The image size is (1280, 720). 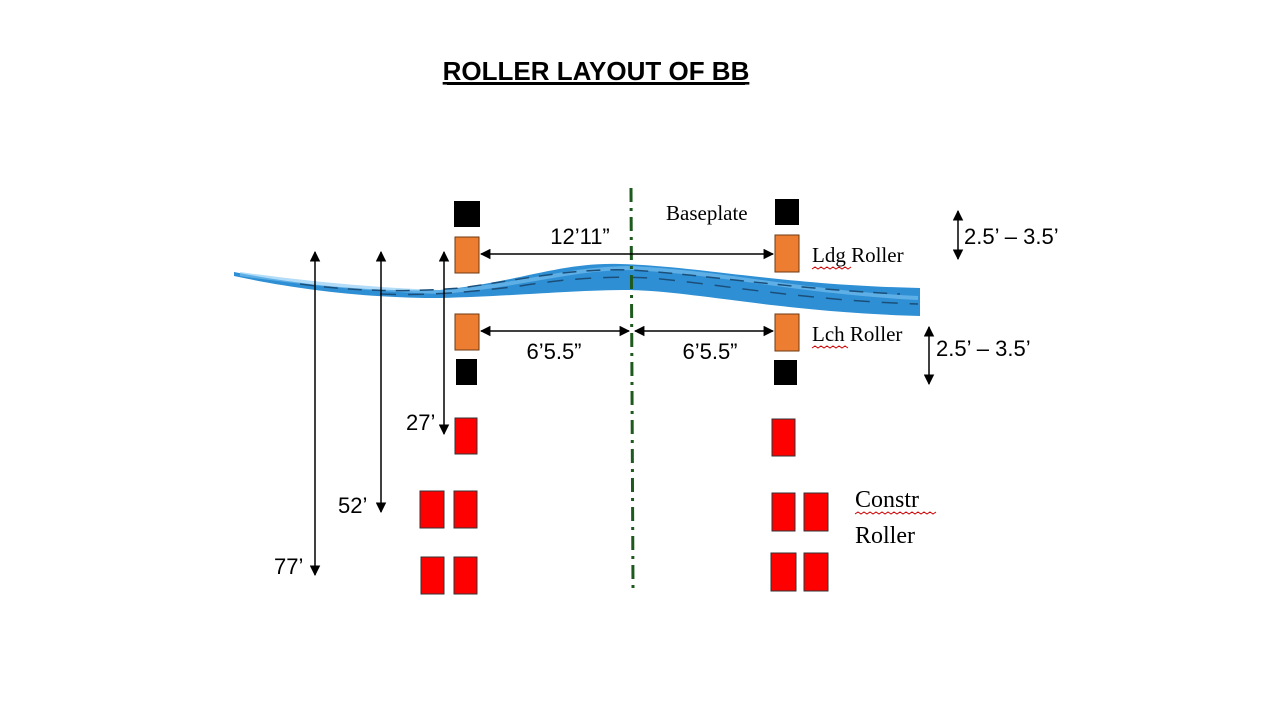 I want to click on ldg-roller-right, so click(x=787, y=253).